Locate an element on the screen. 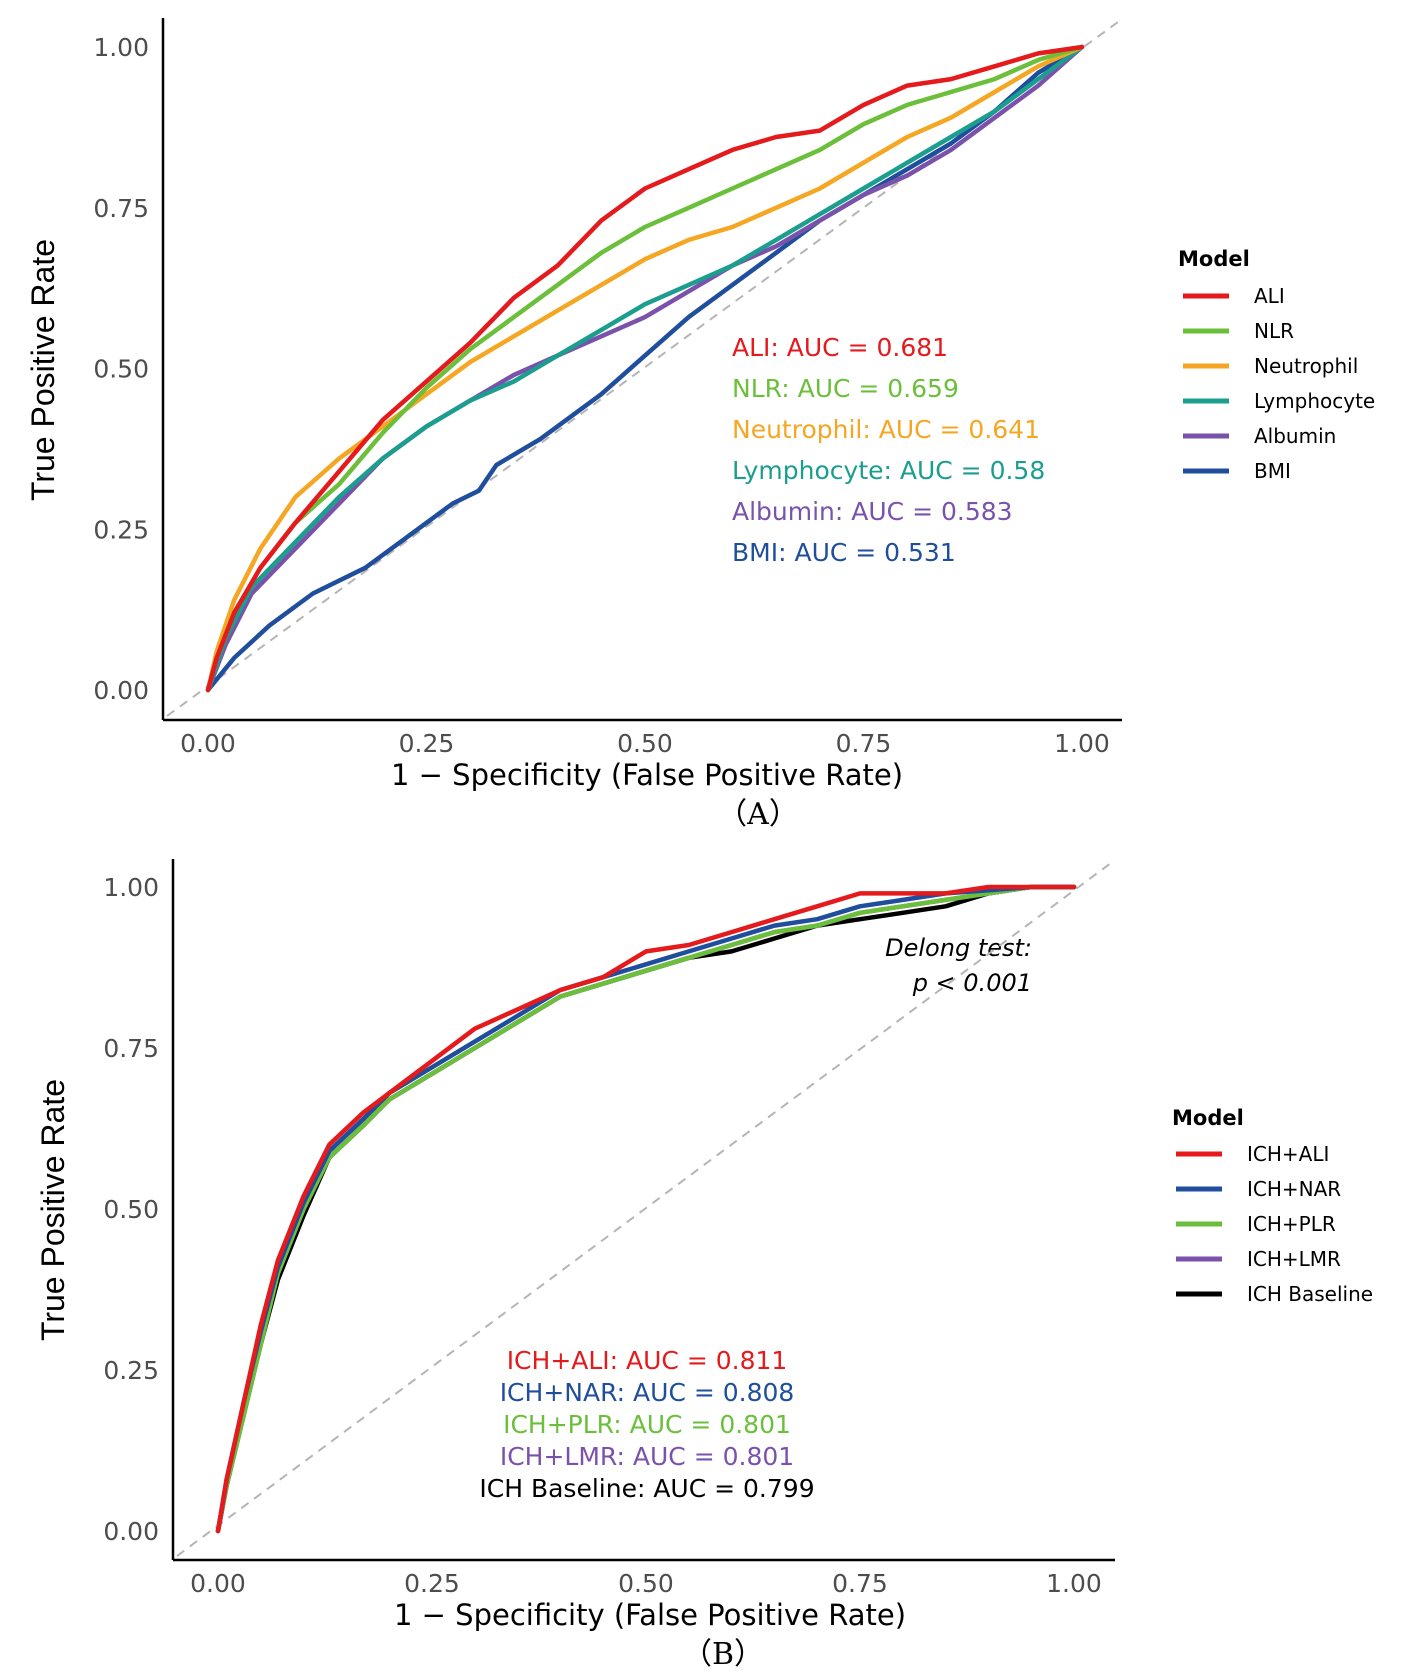 This screenshot has width=1418, height=1673. auc-label: ICH Baseline: AUC = 0.799 is located at coordinates (646, 1488).